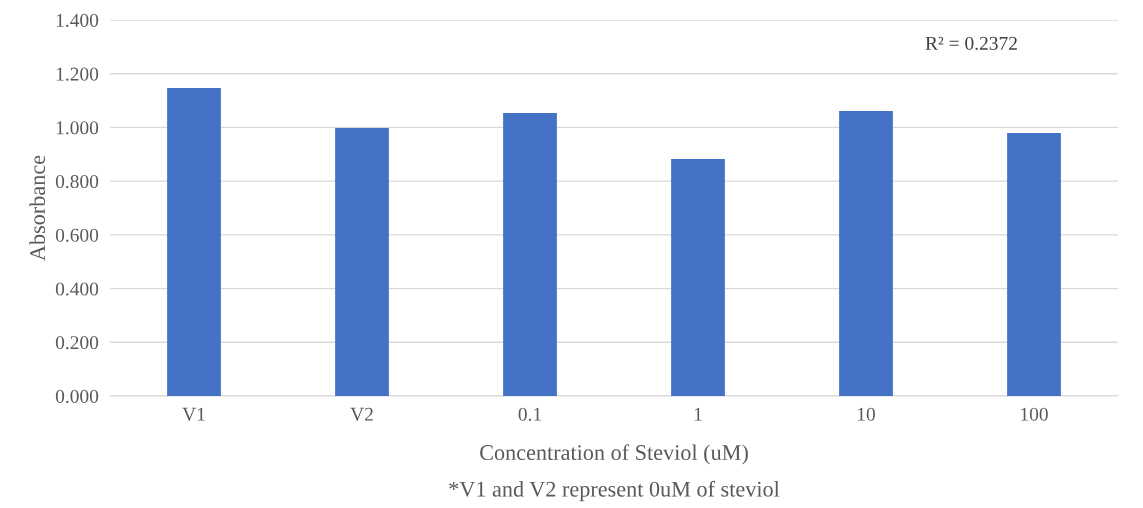  Describe the element at coordinates (77, 20) in the screenshot. I see `y-tick-label: 1.400` at that location.